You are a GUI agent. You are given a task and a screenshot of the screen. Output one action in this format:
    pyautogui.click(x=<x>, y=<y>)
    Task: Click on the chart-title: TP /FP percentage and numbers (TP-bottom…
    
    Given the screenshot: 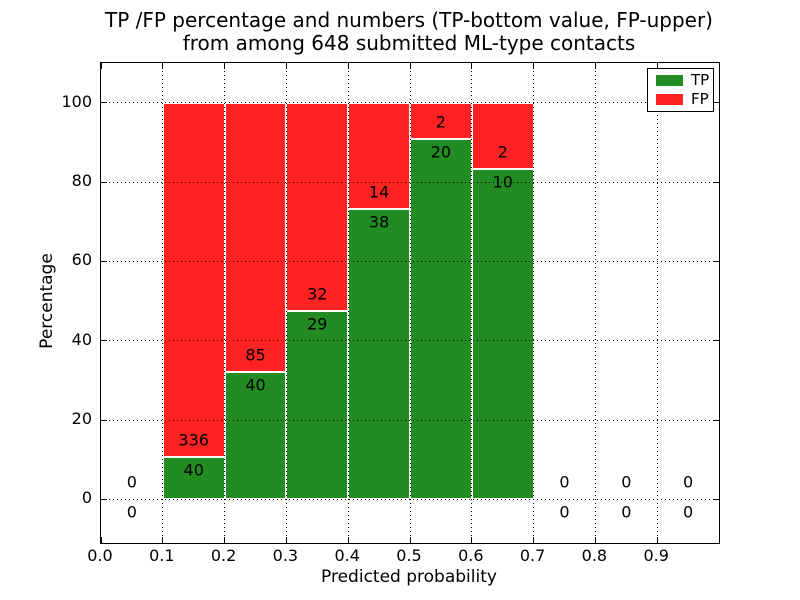 What is the action you would take?
    pyautogui.click(x=409, y=32)
    